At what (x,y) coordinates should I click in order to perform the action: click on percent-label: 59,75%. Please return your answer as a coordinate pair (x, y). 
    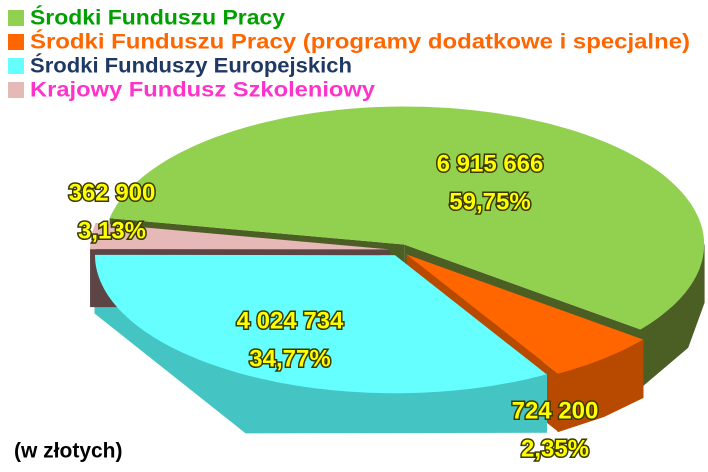
    Looking at the image, I should click on (489, 201).